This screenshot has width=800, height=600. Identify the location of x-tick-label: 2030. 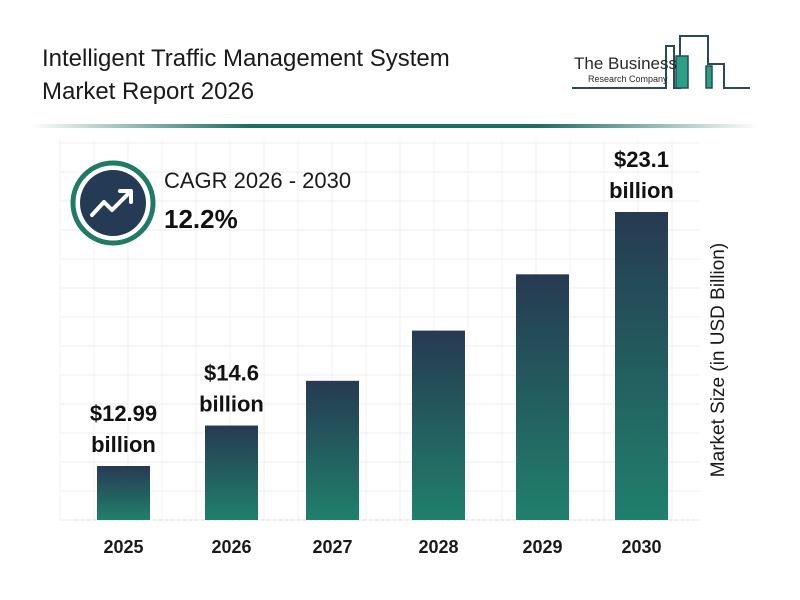
(641, 547).